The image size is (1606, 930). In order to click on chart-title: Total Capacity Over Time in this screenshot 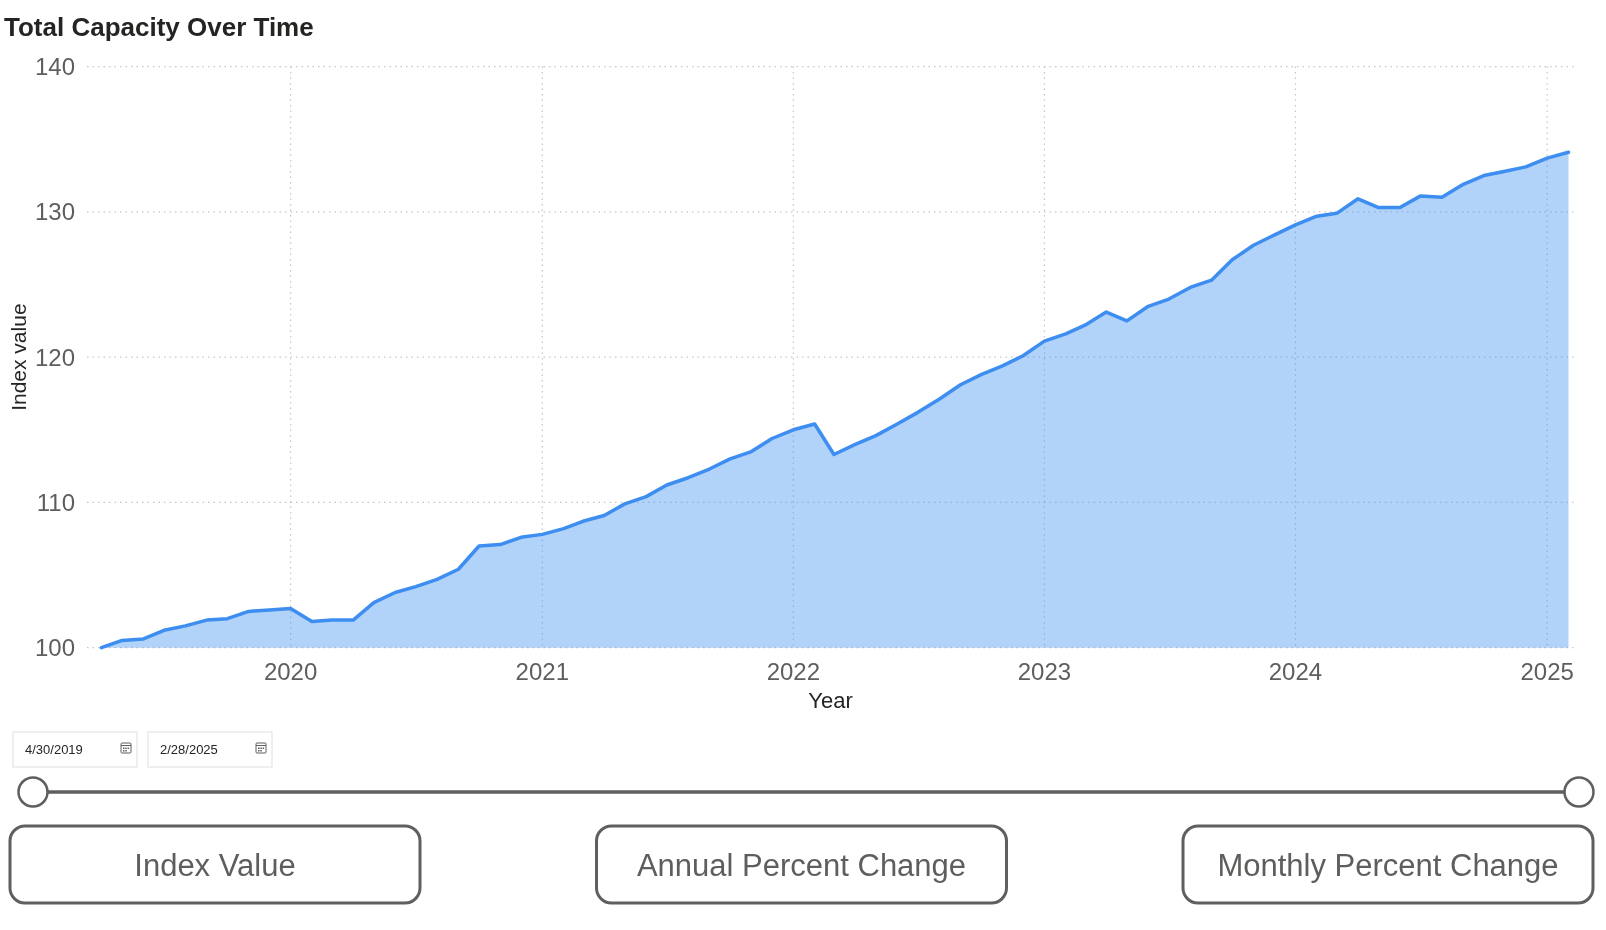, I will do `click(159, 27)`.